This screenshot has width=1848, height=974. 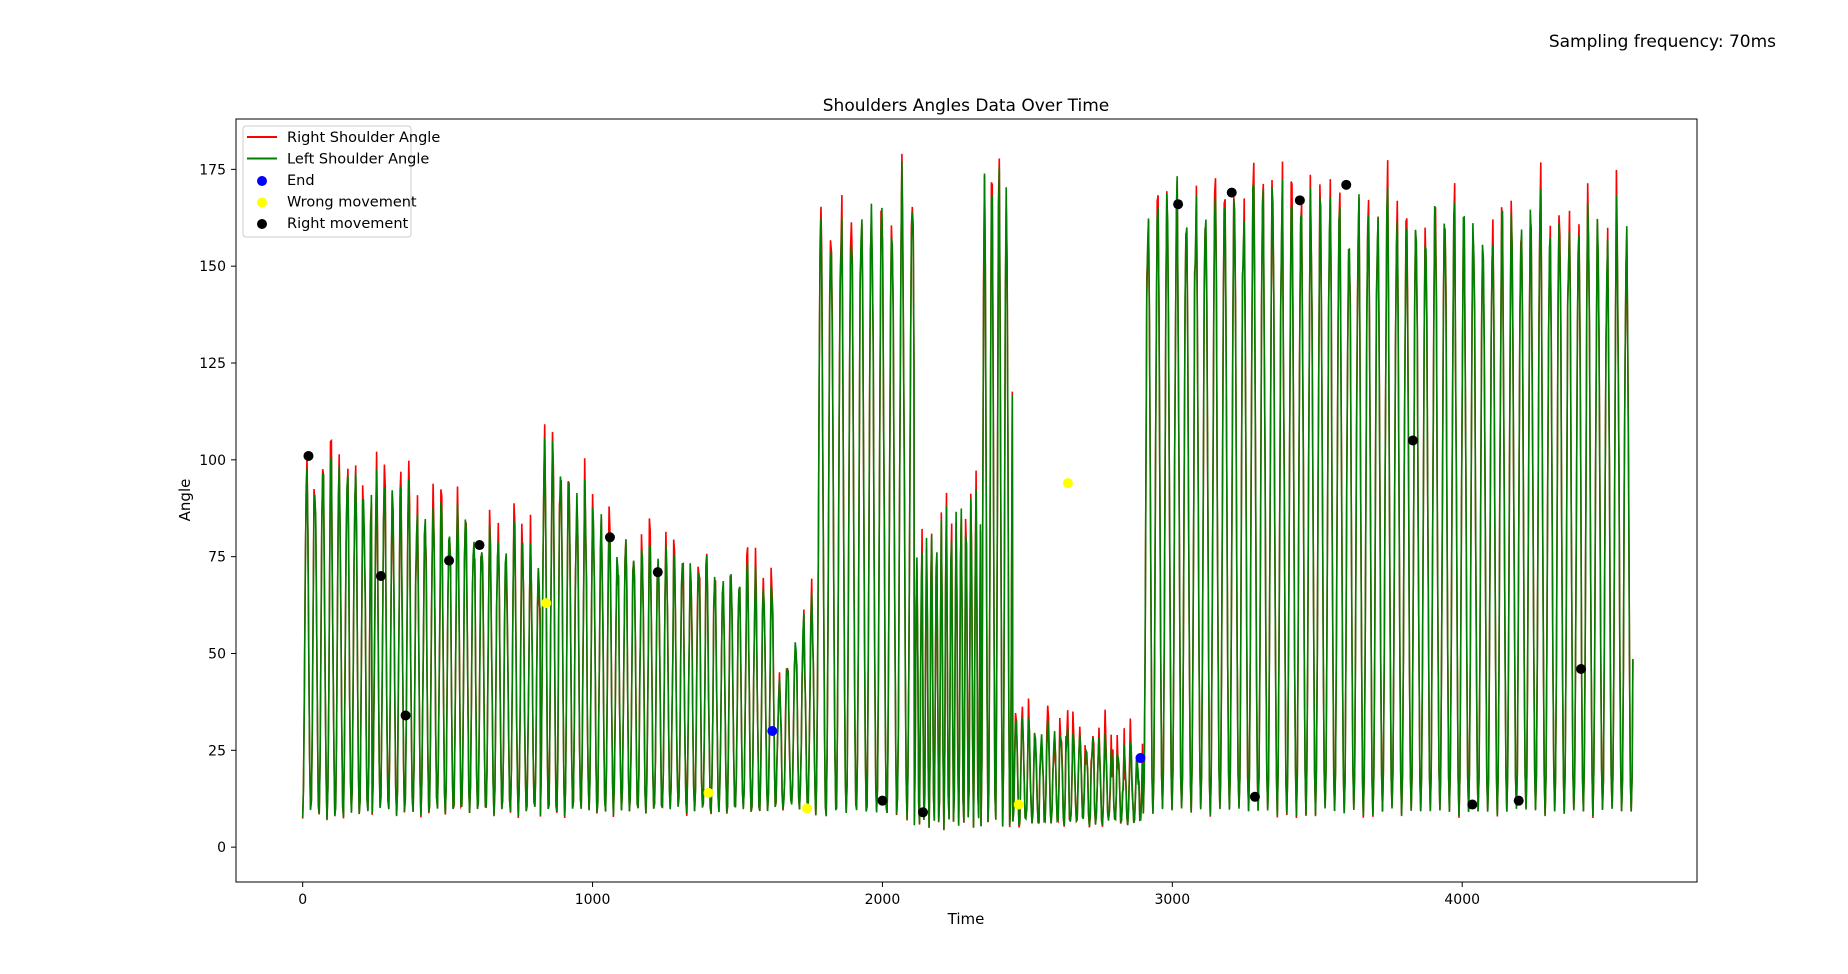 What do you see at coordinates (966, 106) in the screenshot?
I see `chart-title: Shoulders Angles Data Over Time` at bounding box center [966, 106].